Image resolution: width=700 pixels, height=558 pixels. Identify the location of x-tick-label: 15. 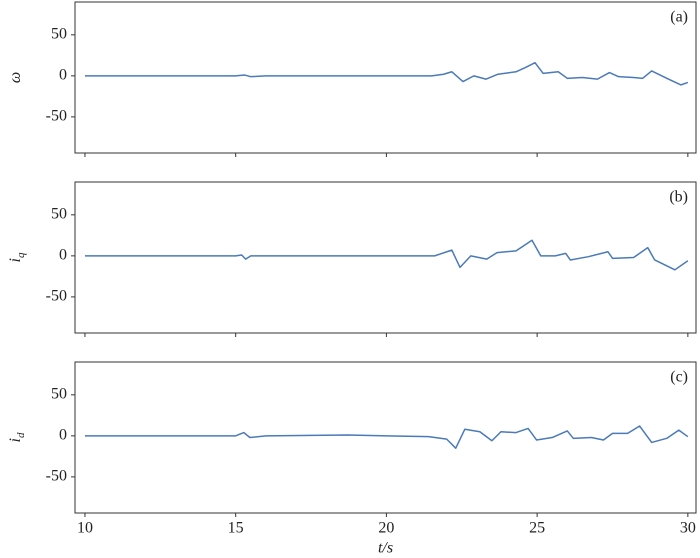
(236, 528).